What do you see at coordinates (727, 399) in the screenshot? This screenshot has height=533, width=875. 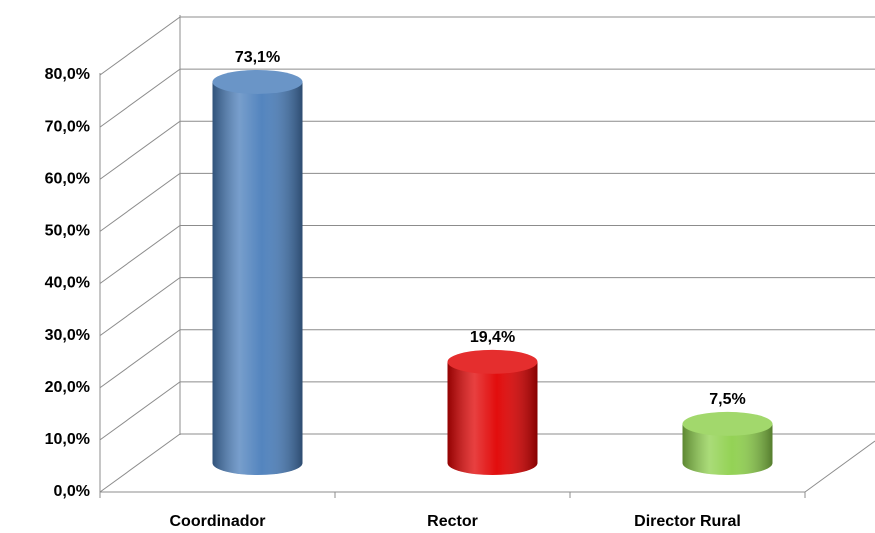 I see `value-label: 7,5%` at bounding box center [727, 399].